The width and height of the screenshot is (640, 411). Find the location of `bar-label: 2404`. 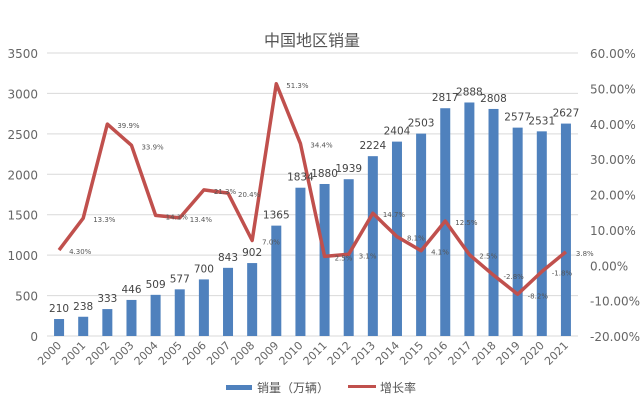

bar-label: 2404 is located at coordinates (397, 132).